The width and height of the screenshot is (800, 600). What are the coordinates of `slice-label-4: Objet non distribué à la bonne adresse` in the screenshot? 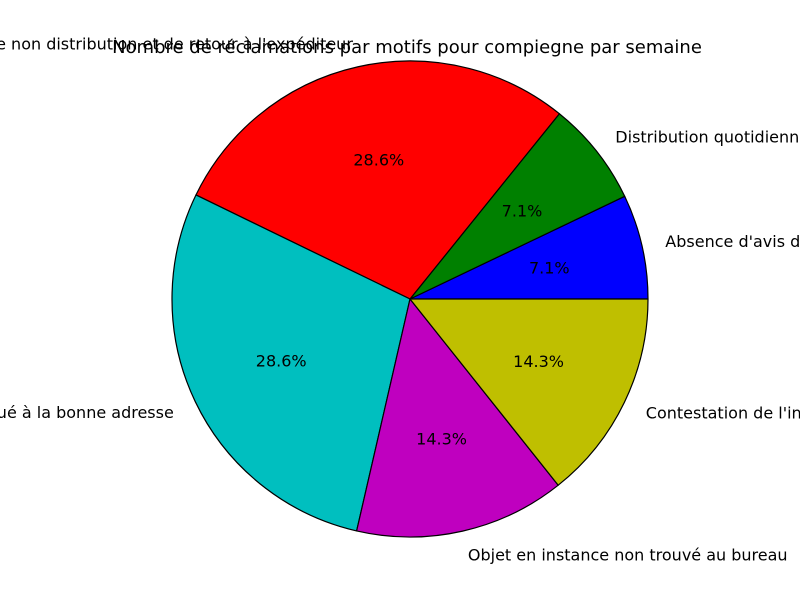 It's located at (87, 412).